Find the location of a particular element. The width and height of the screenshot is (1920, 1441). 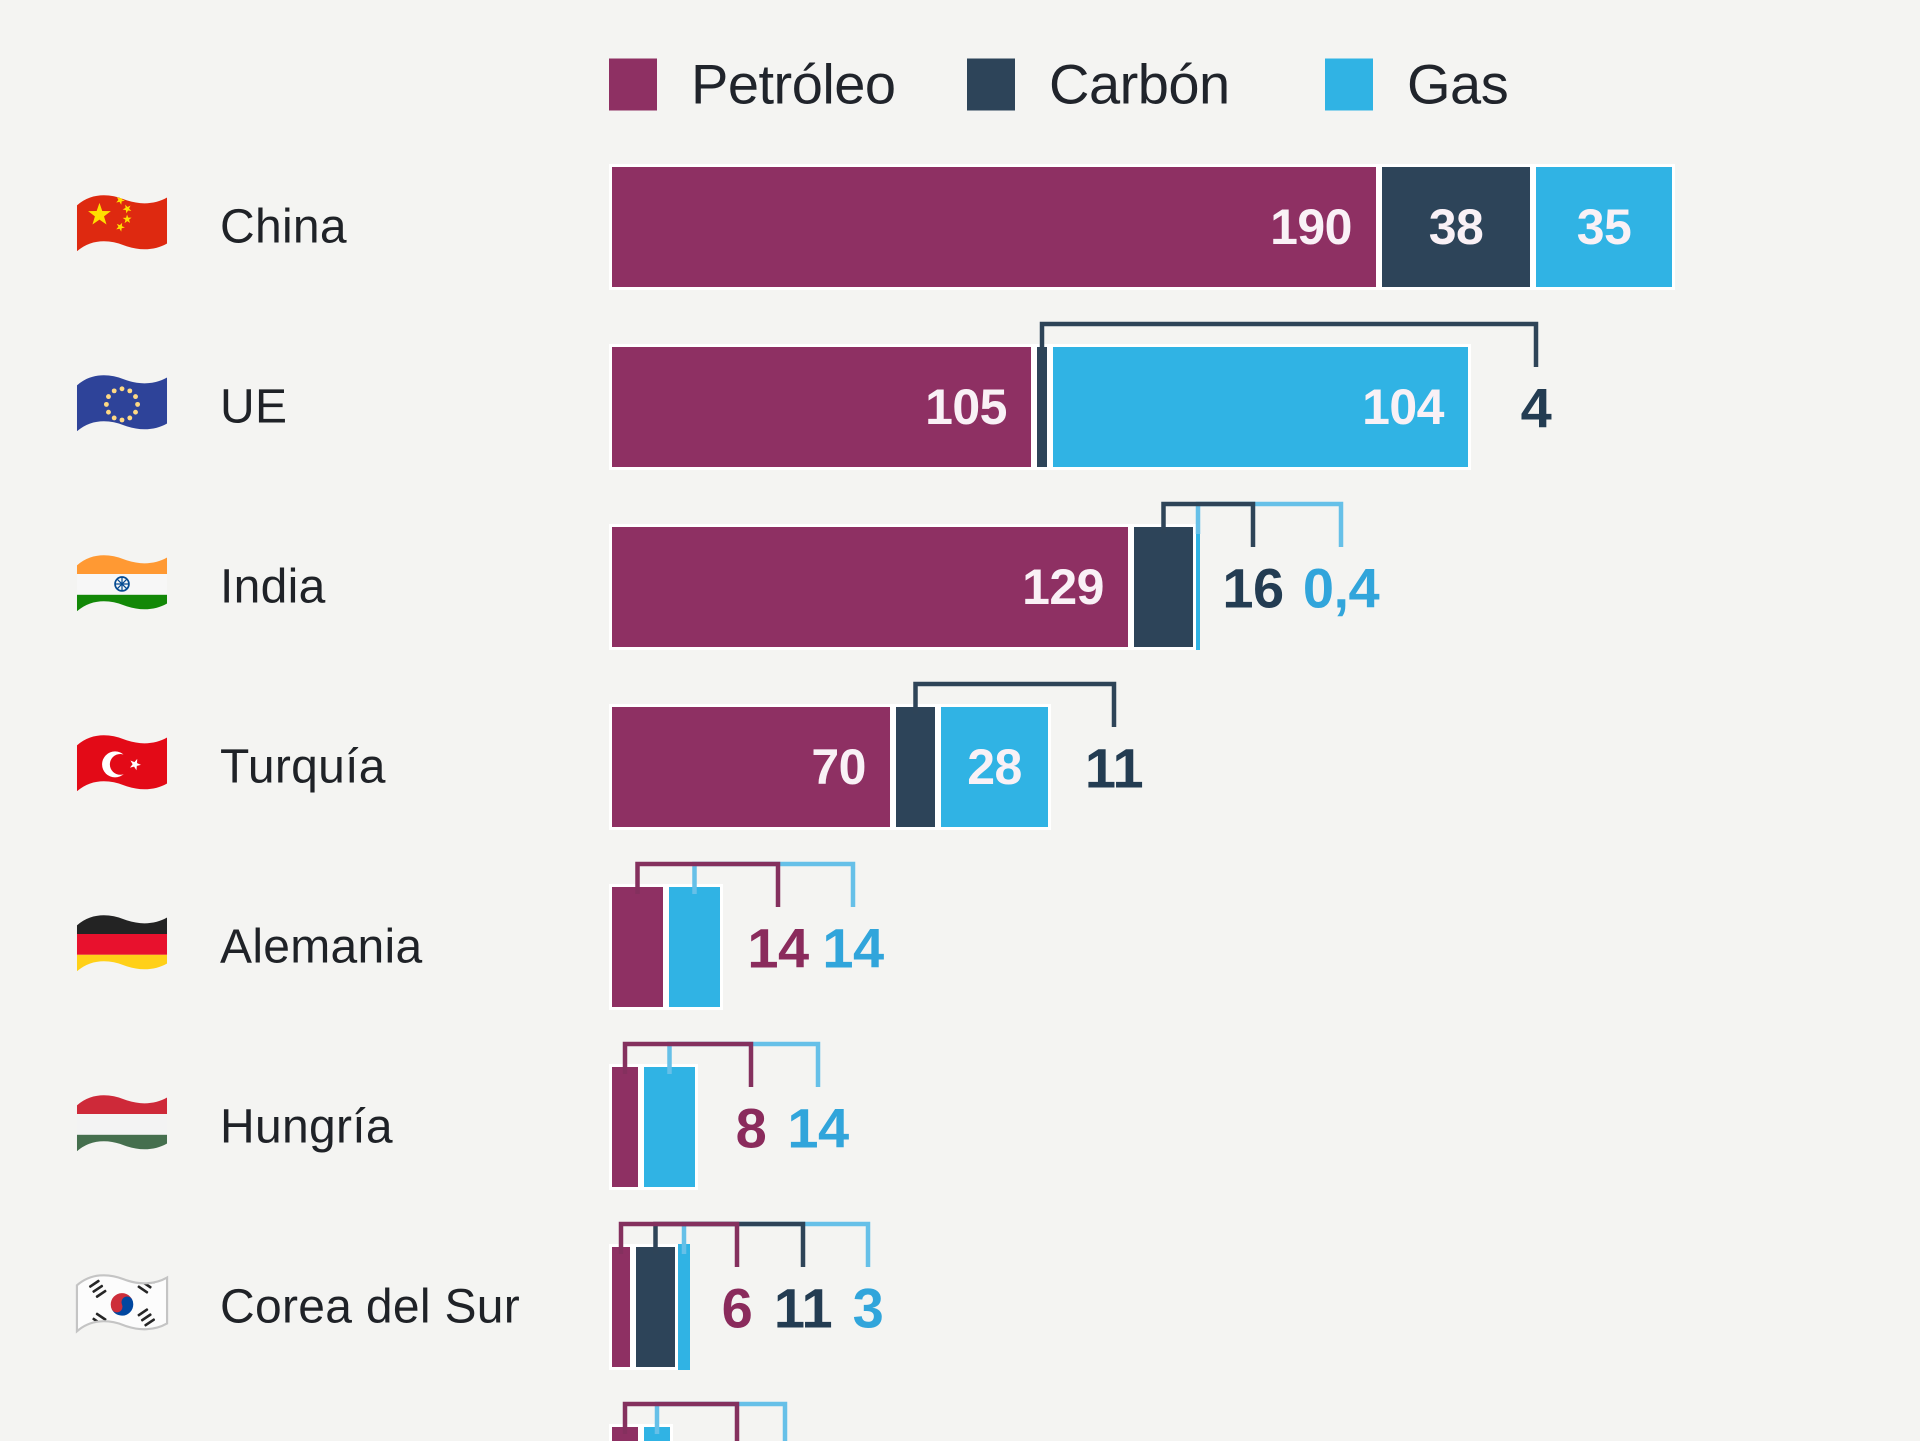

bar-value-label: 104 is located at coordinates (1403, 407).